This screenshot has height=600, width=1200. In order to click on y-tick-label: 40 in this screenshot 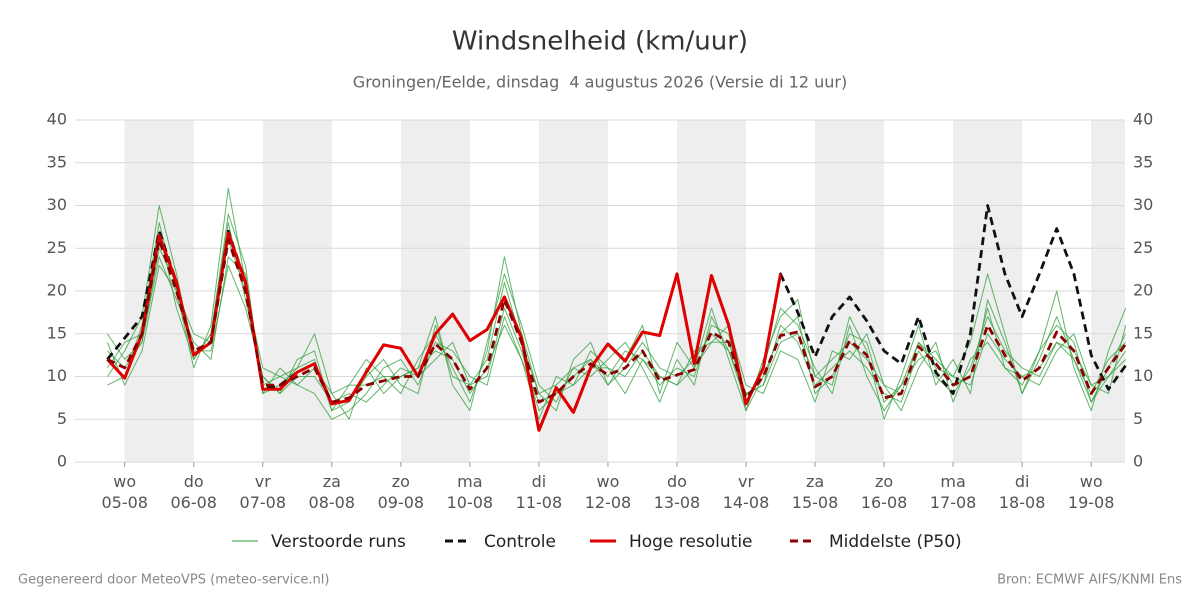, I will do `click(57, 119)`.